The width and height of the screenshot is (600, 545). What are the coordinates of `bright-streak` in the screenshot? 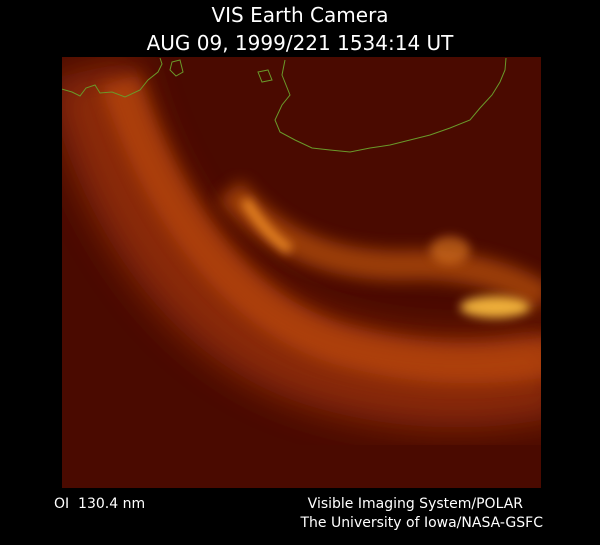 It's located at (266, 226).